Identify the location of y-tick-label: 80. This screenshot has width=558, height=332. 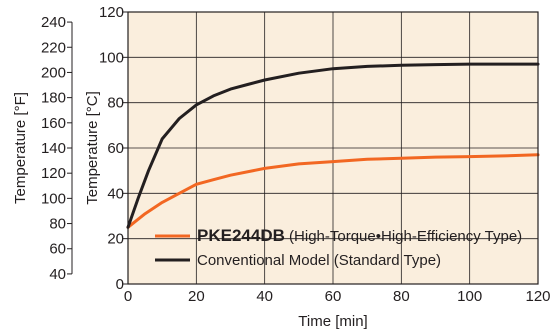
(115, 103).